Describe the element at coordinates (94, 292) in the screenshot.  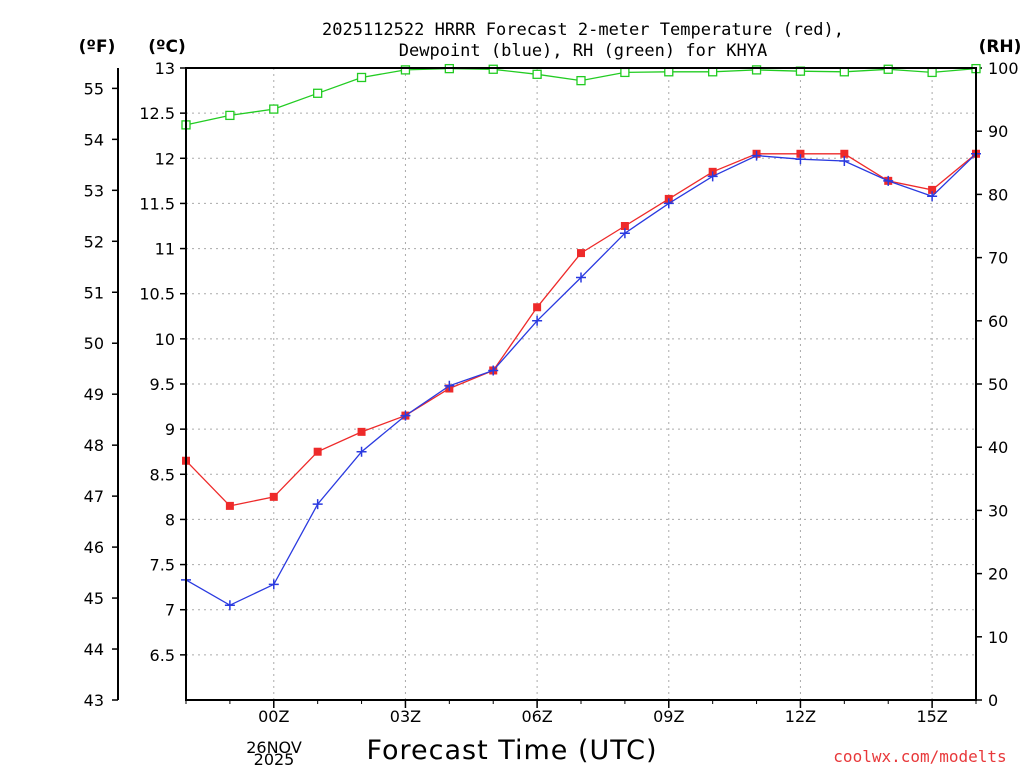
I see `fahrenheit-tick-label: 51` at that location.